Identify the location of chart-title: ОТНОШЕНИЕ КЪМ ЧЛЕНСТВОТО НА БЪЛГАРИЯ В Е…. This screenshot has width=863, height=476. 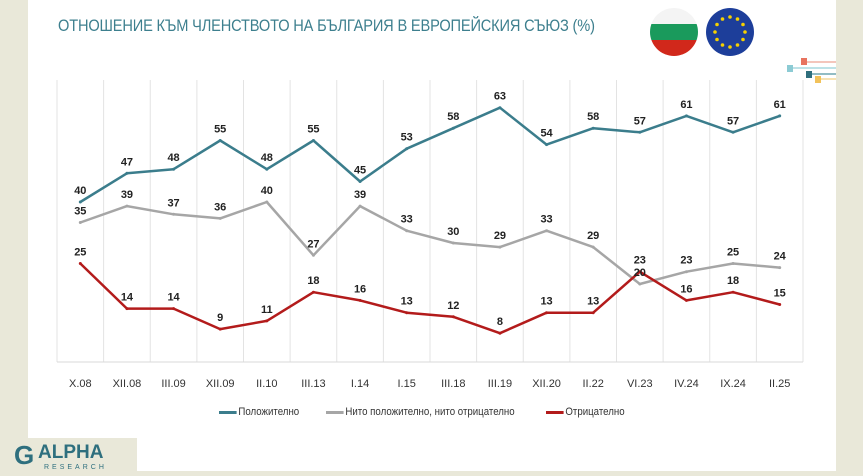
(326, 25).